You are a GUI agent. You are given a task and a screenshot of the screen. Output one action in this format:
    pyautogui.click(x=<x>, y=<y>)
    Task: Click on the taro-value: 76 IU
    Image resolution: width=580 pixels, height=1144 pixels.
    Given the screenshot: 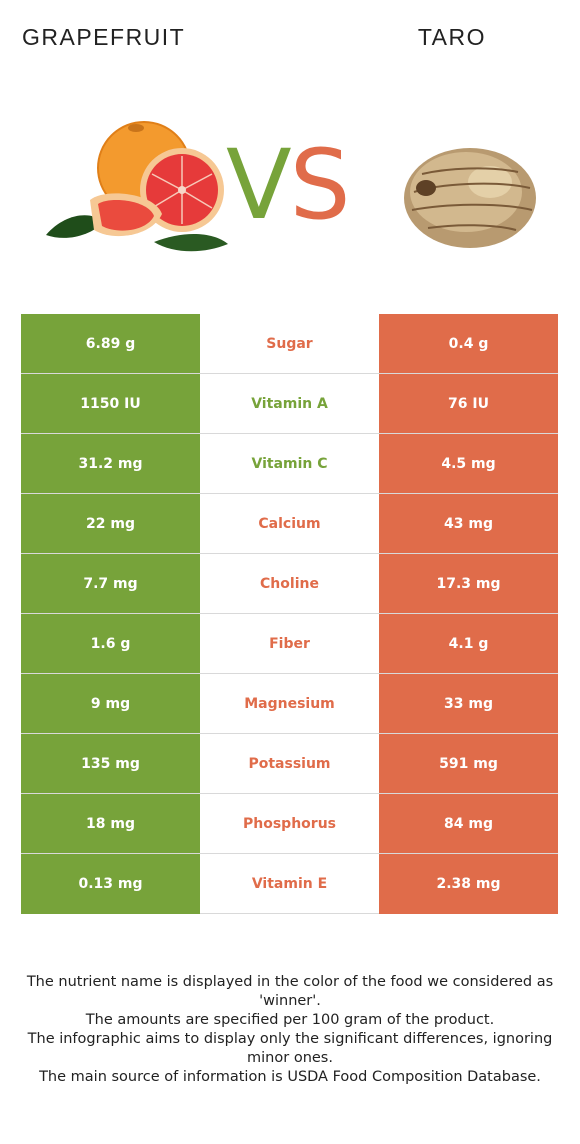 What is the action you would take?
    pyautogui.click(x=468, y=403)
    